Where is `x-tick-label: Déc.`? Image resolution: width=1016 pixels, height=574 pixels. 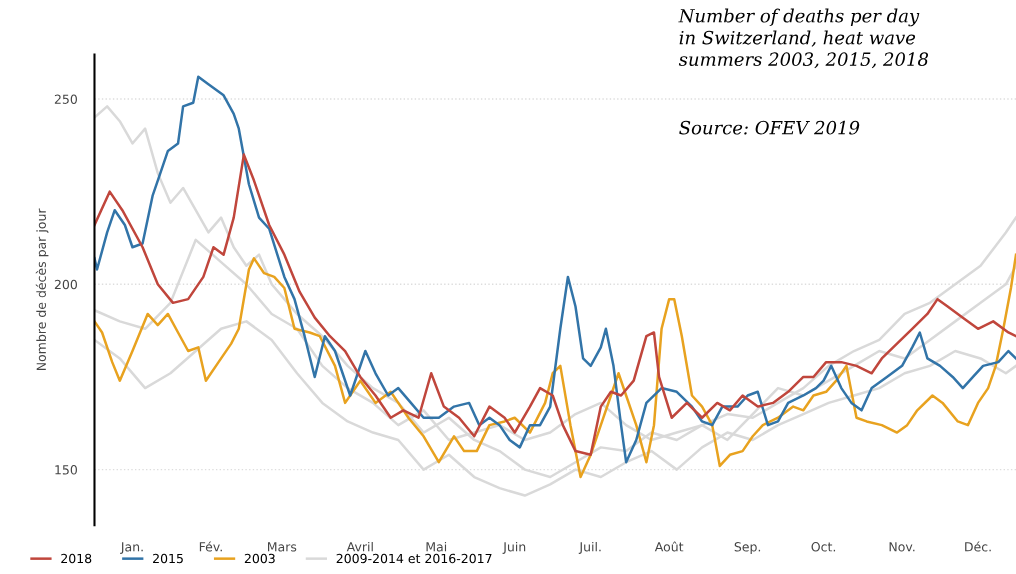 x-tick-label: Déc. is located at coordinates (978, 546).